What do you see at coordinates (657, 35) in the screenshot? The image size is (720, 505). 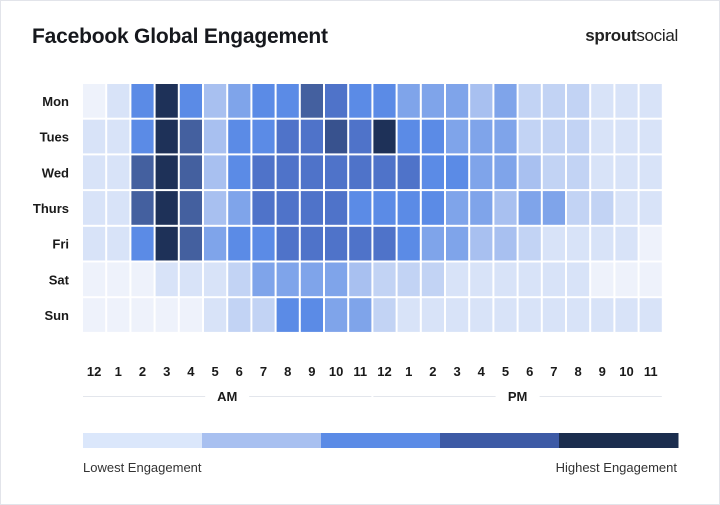 I see `brand-logo-part2: social` at bounding box center [657, 35].